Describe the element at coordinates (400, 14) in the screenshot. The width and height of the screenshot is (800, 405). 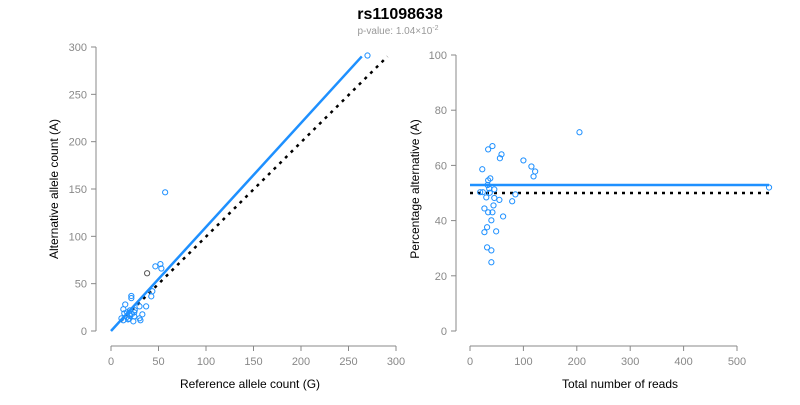
I see `chart-title: rs11098638` at that location.